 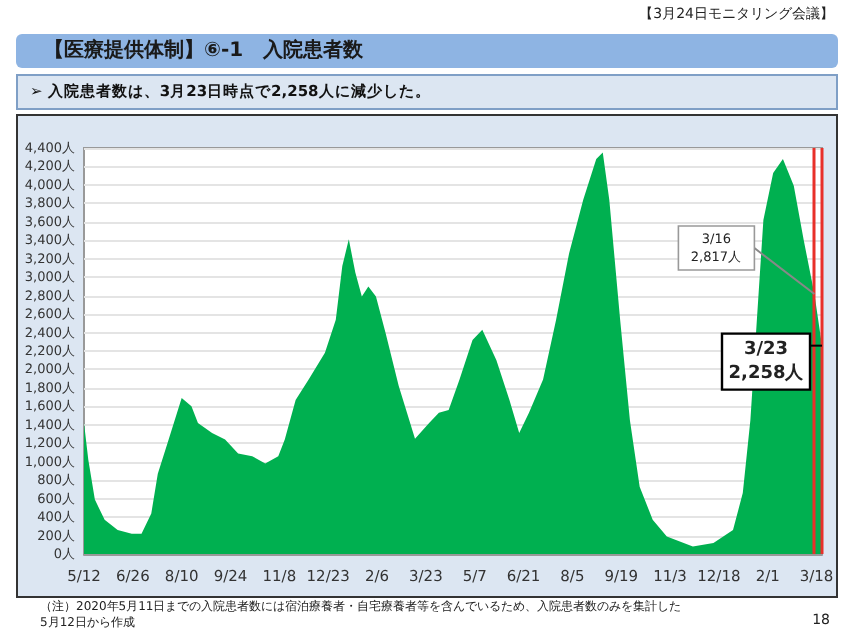 I want to click on chart-title: 【医療提供体制】⑥-1 入院患者数, so click(x=427, y=51).